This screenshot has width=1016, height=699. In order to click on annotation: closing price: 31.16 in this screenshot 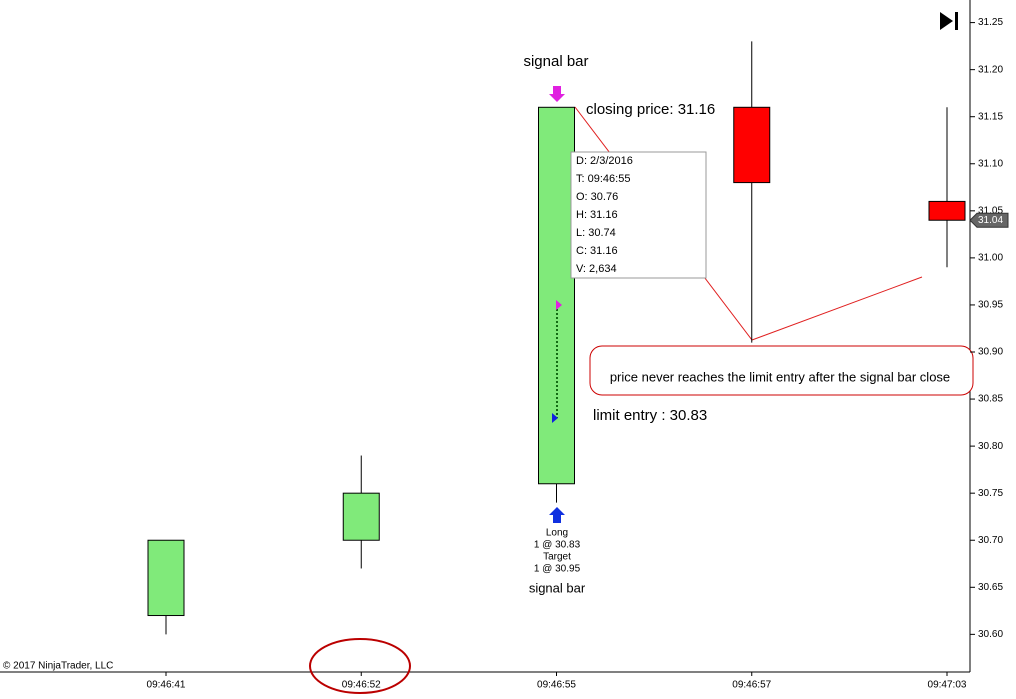, I will do `click(650, 109)`.